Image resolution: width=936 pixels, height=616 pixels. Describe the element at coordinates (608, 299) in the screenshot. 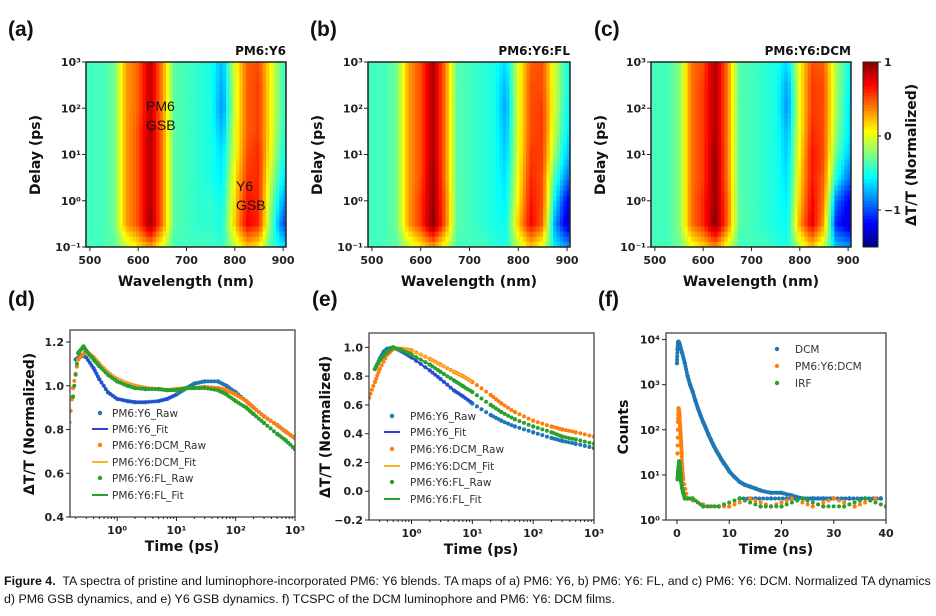

I see `panel-label-f: (f)` at that location.